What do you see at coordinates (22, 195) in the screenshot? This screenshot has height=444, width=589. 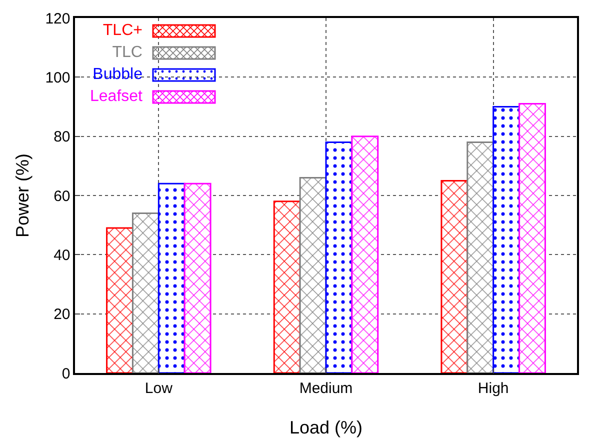 I see `y-axis-title: Power (%)` at bounding box center [22, 195].